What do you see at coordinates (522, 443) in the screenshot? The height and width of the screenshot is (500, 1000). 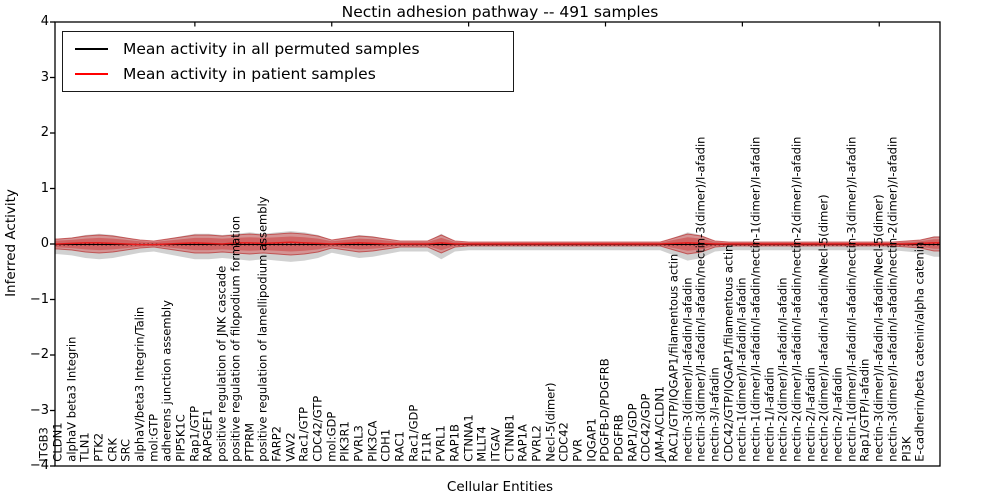 I see `x-tick-label: RAP1A` at bounding box center [522, 443].